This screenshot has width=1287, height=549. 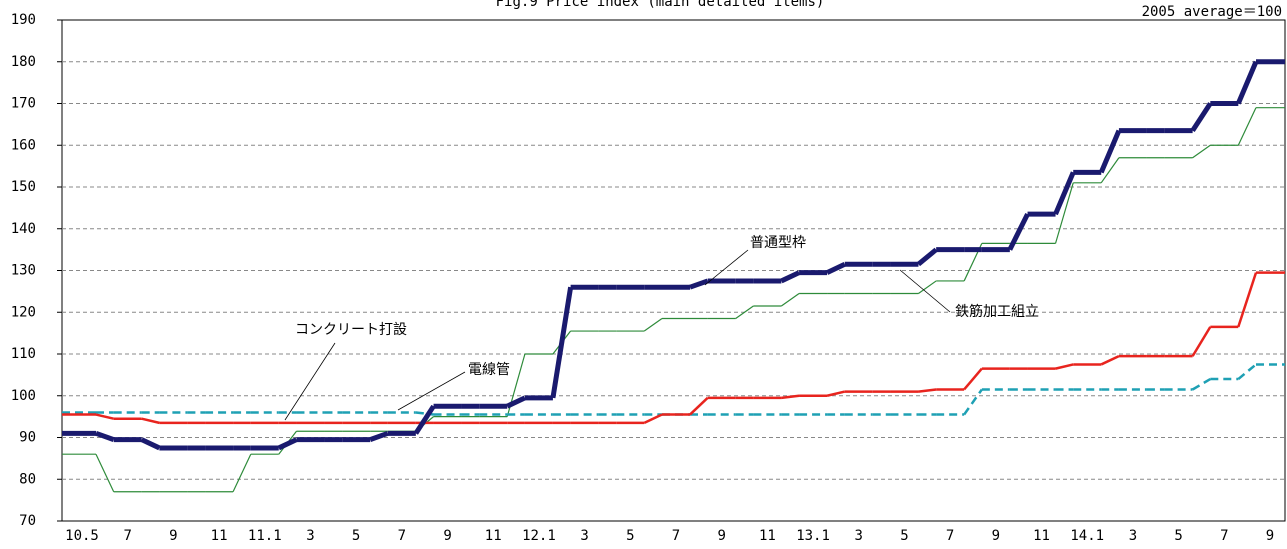 What do you see at coordinates (82, 536) in the screenshot?
I see `x-tick-label: 10.5` at bounding box center [82, 536].